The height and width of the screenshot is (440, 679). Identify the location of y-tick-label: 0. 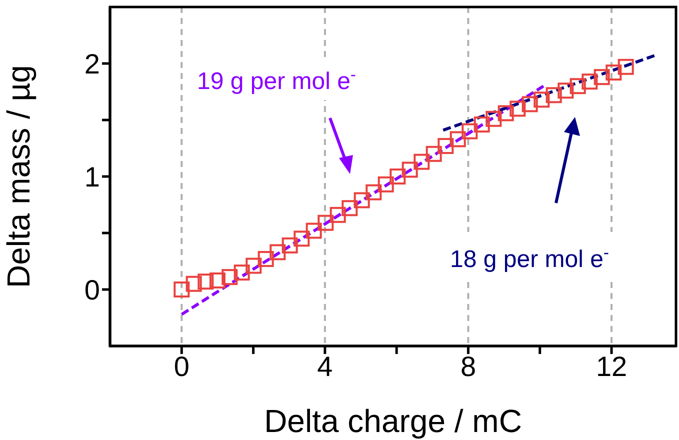
(92, 290).